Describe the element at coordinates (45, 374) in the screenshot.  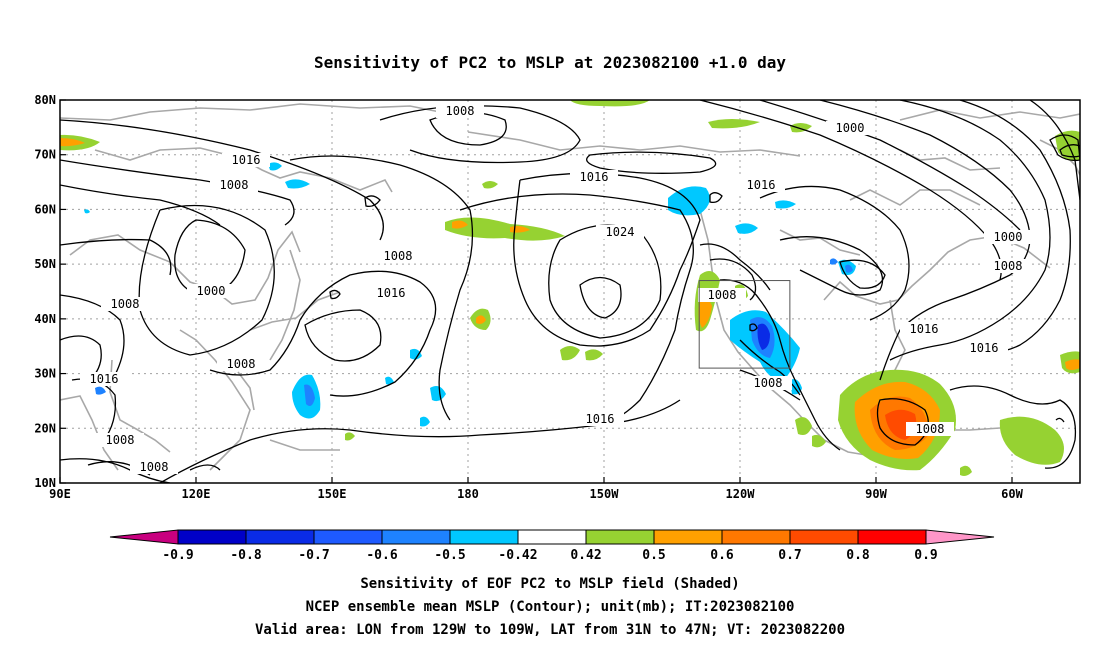
I see `lat-tick-label: 30N` at that location.